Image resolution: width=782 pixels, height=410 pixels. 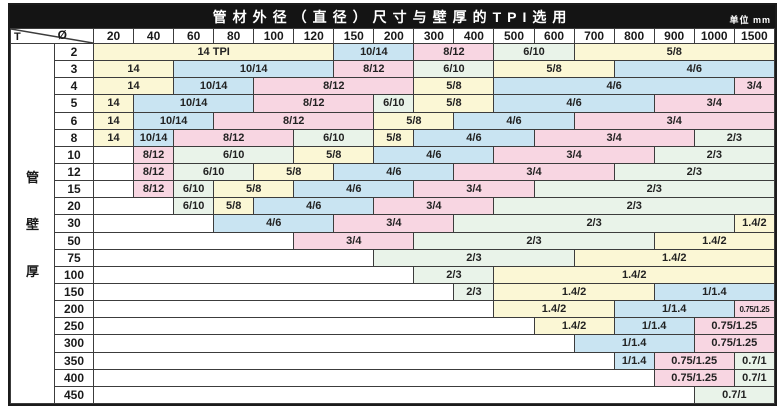 I want to click on table-row: 4 14 10/14 8/12 5/8 4/6 3/4, so click(x=393, y=86).